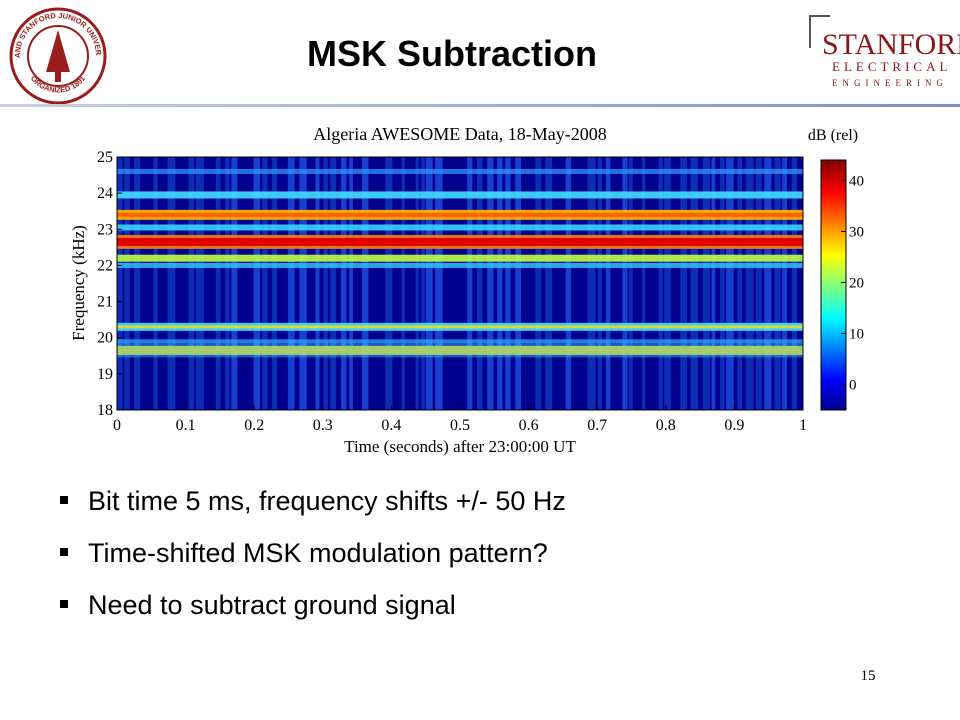  I want to click on bullet-text: Time-shifted MSK modulation pattern?, so click(318, 553).